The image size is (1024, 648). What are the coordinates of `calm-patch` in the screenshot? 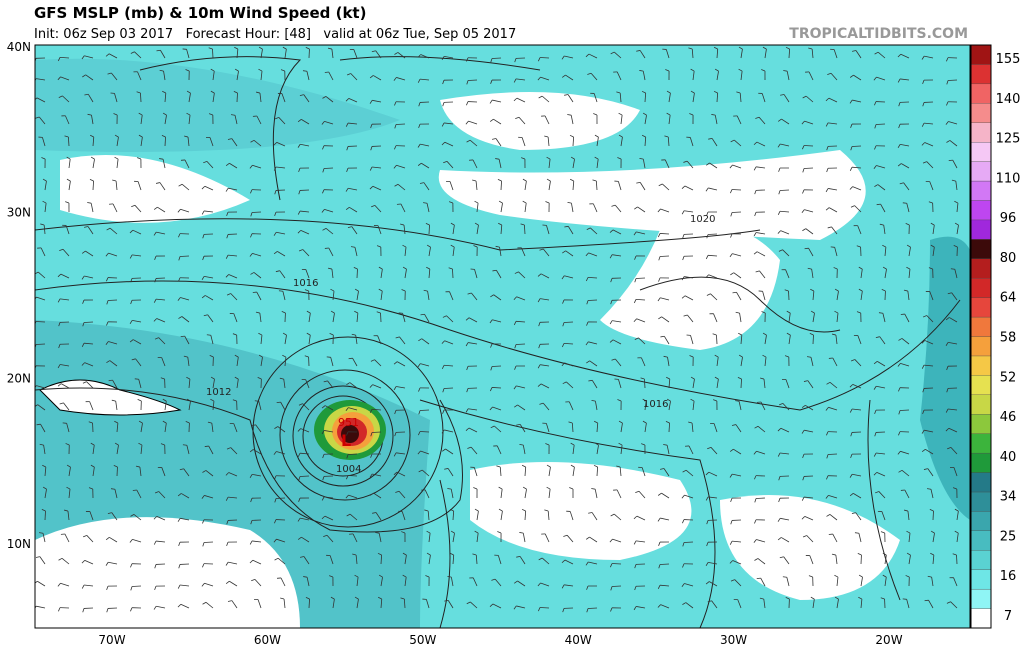 It's located at (652, 195).